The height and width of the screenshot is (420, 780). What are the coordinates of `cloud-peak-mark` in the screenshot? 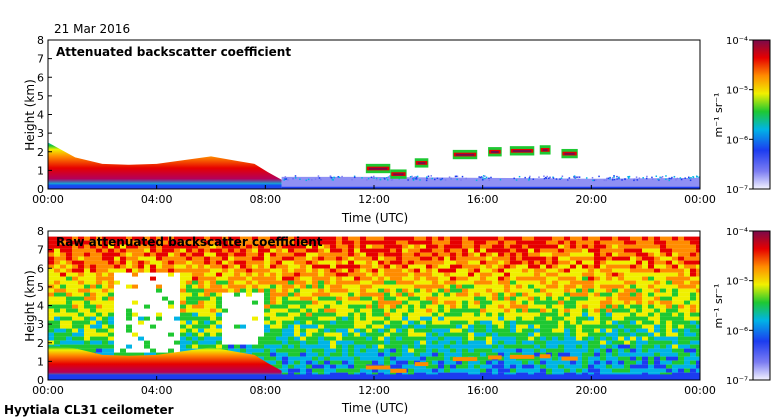 It's located at (545, 150).